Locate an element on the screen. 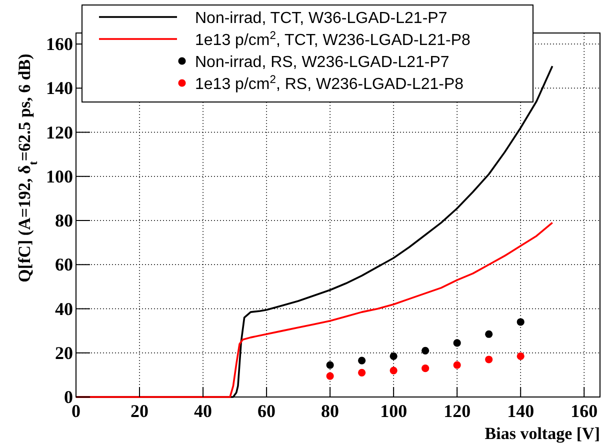 This screenshot has height=444, width=611. x-tick-label: 80 is located at coordinates (330, 411).